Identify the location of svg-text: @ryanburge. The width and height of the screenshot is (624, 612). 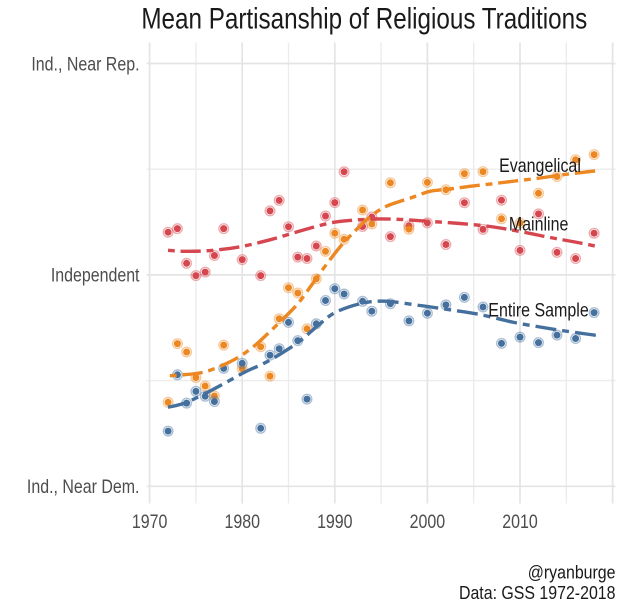
(572, 571).